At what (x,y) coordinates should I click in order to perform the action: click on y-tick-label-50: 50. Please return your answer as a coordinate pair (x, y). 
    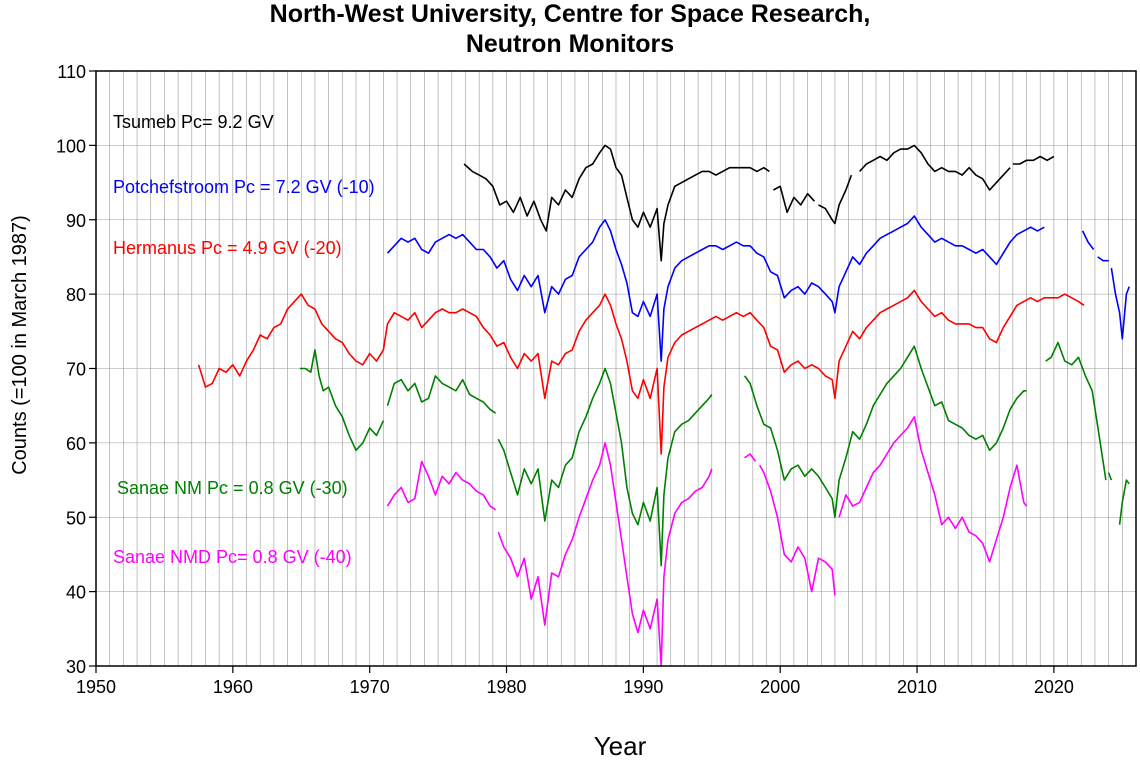
    Looking at the image, I should click on (76, 518).